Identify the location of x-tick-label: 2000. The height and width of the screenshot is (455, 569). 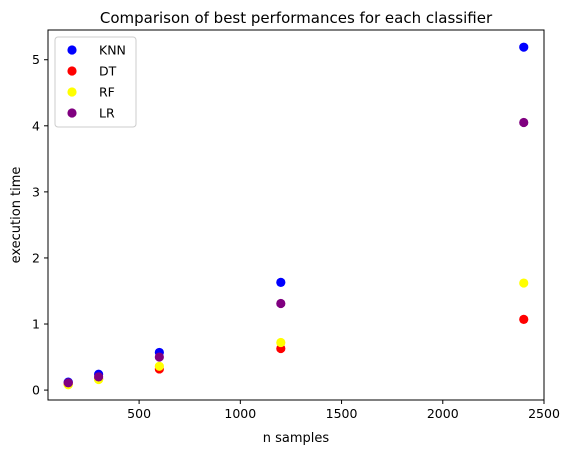
(443, 413).